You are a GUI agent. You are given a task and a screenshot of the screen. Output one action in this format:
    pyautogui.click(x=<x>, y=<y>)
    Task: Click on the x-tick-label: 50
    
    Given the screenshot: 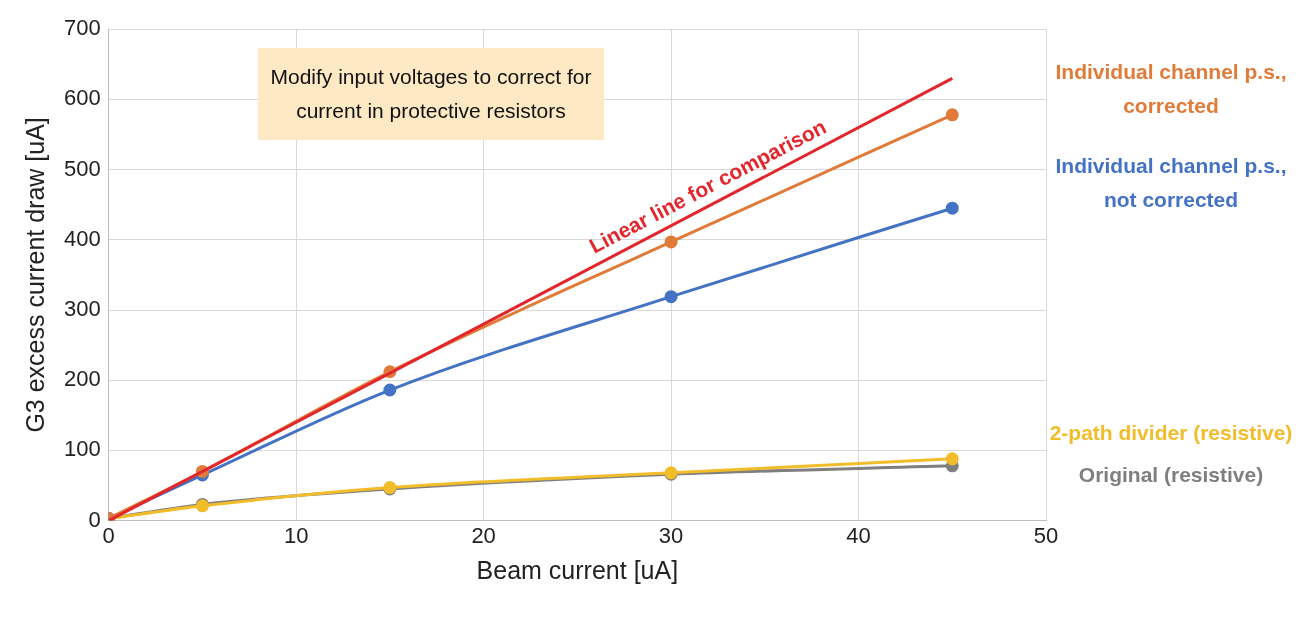 What is the action you would take?
    pyautogui.click(x=1046, y=535)
    